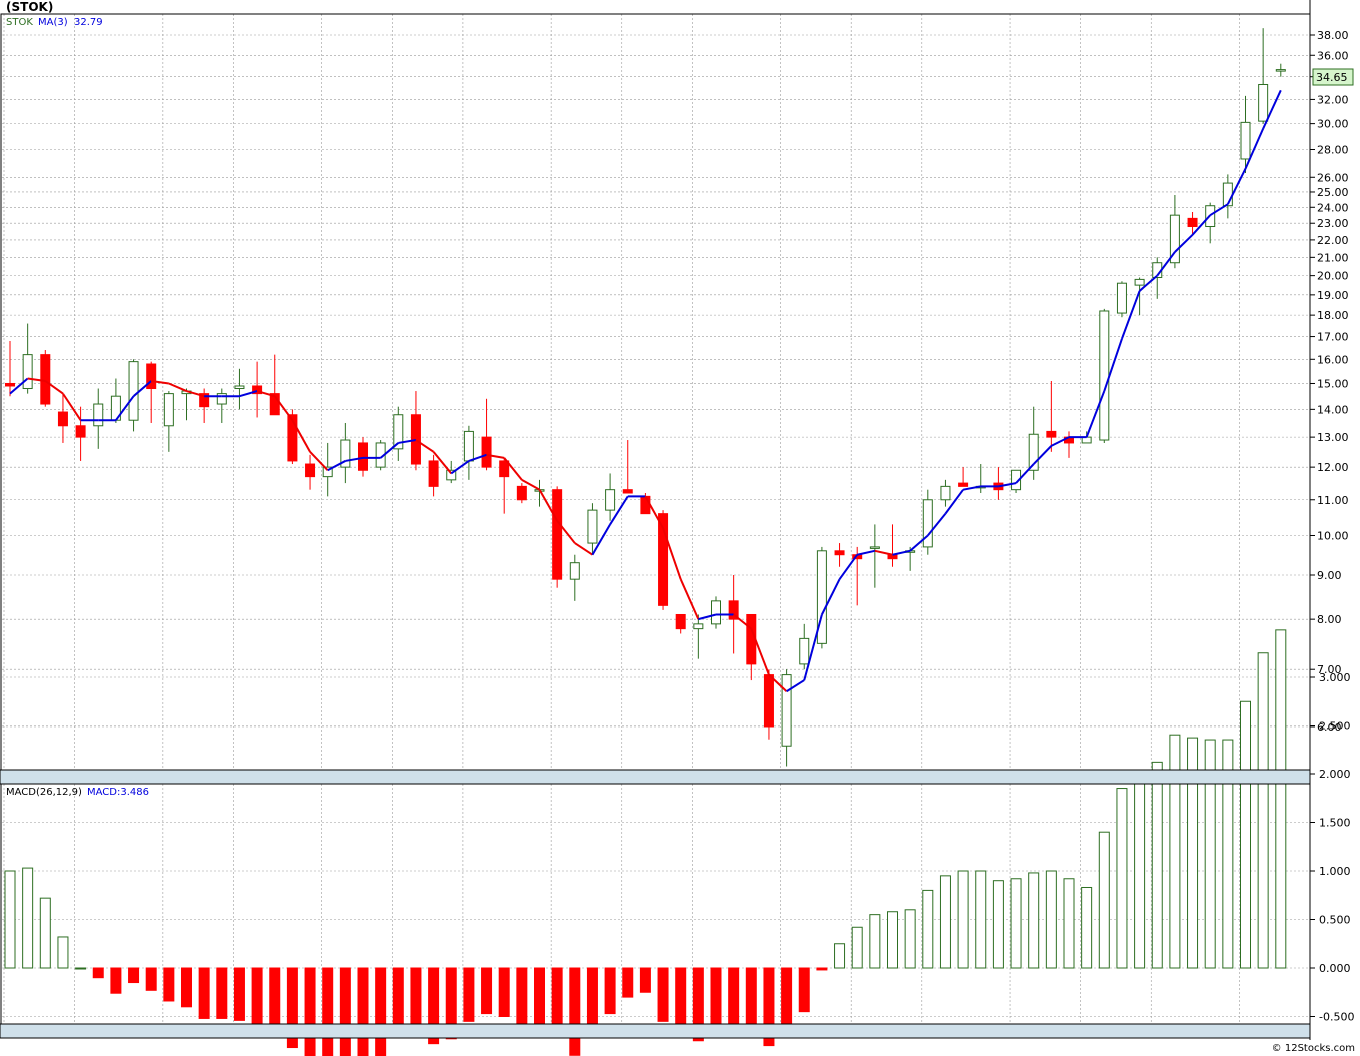 The height and width of the screenshot is (1056, 1360). Describe the element at coordinates (1333, 535) in the screenshot. I see `y-tick-label: 10.00` at that location.